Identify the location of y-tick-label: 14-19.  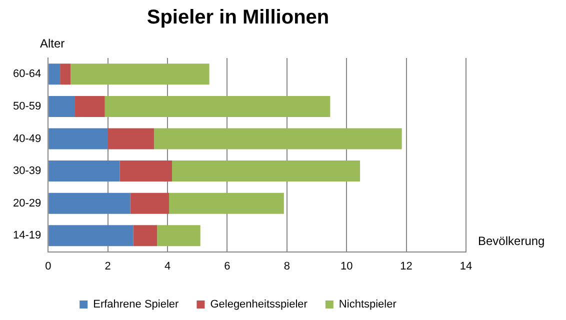
(27, 236).